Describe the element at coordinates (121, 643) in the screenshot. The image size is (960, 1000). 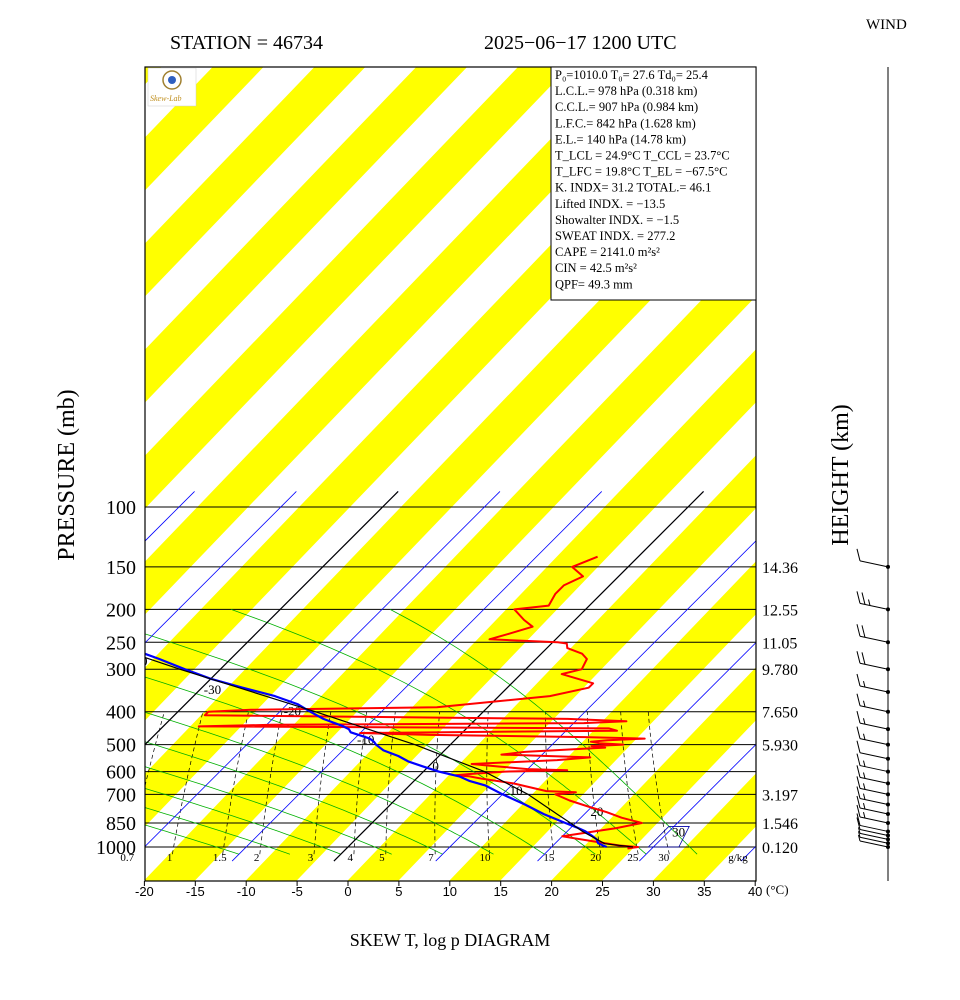
I see `pressure-tick-label: 250` at that location.